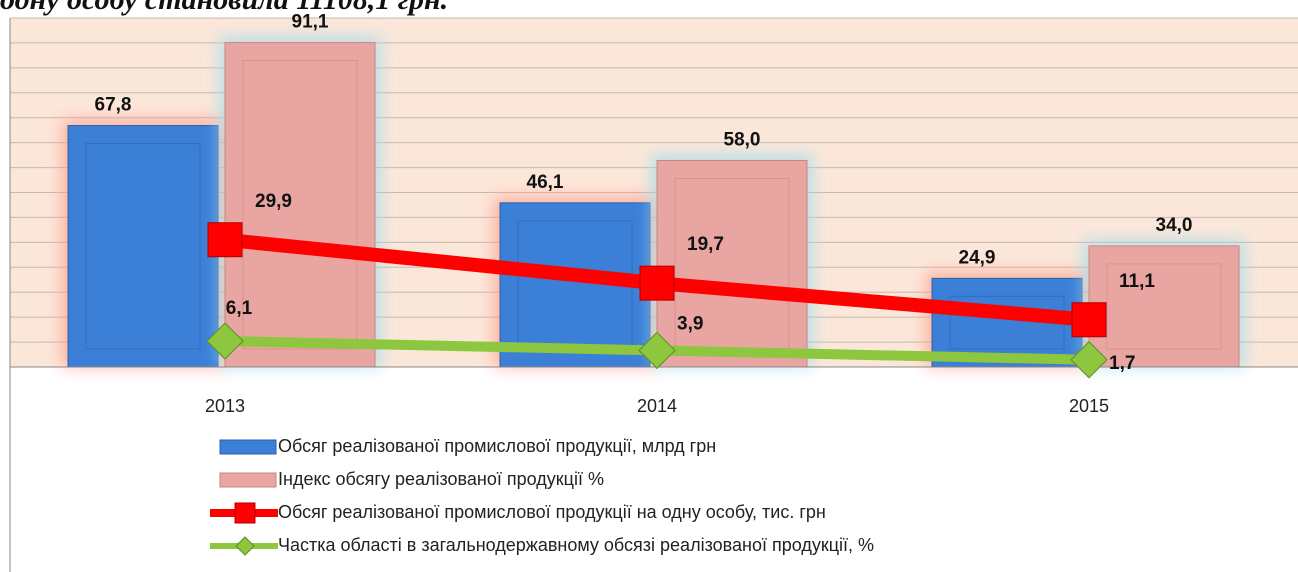 Image resolution: width=1298 pixels, height=572 pixels. I want to click on data-label: 19,7, so click(705, 244).